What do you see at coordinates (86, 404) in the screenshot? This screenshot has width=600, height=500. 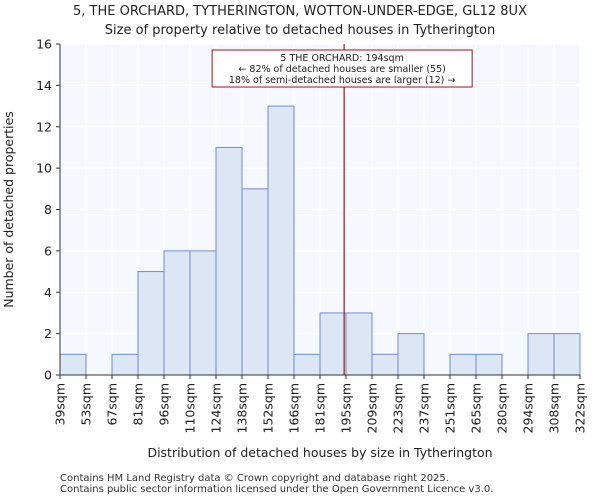 I see `x-tick-label: 53sqm` at bounding box center [86, 404].